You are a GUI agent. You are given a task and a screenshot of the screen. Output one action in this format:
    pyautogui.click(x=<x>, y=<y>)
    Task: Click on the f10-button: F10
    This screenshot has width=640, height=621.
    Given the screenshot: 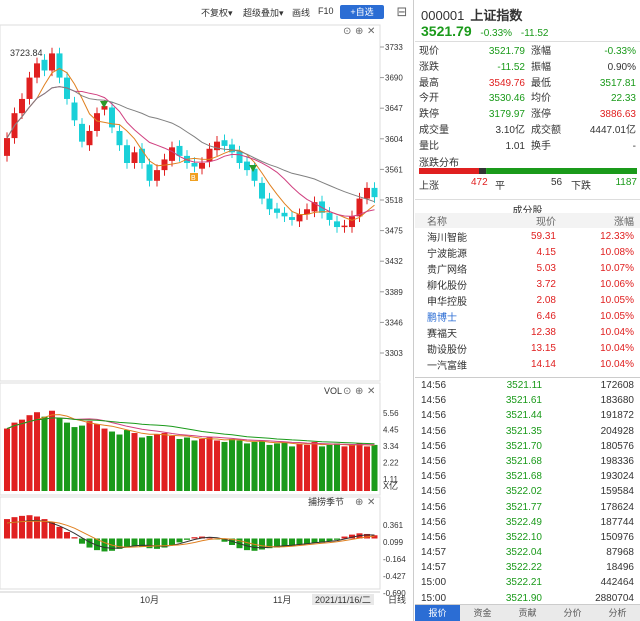 What is the action you would take?
    pyautogui.click(x=326, y=11)
    